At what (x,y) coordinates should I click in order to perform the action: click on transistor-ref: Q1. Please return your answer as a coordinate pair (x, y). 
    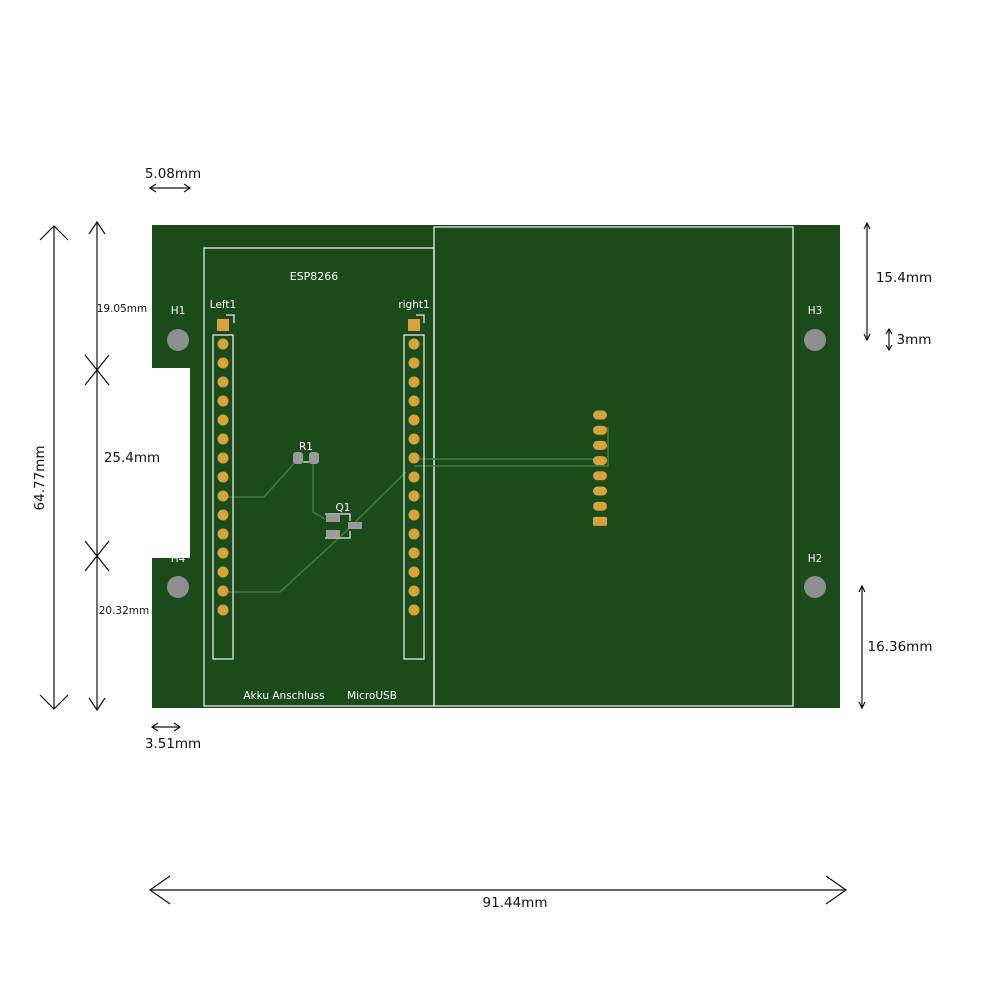
    Looking at the image, I should click on (343, 508).